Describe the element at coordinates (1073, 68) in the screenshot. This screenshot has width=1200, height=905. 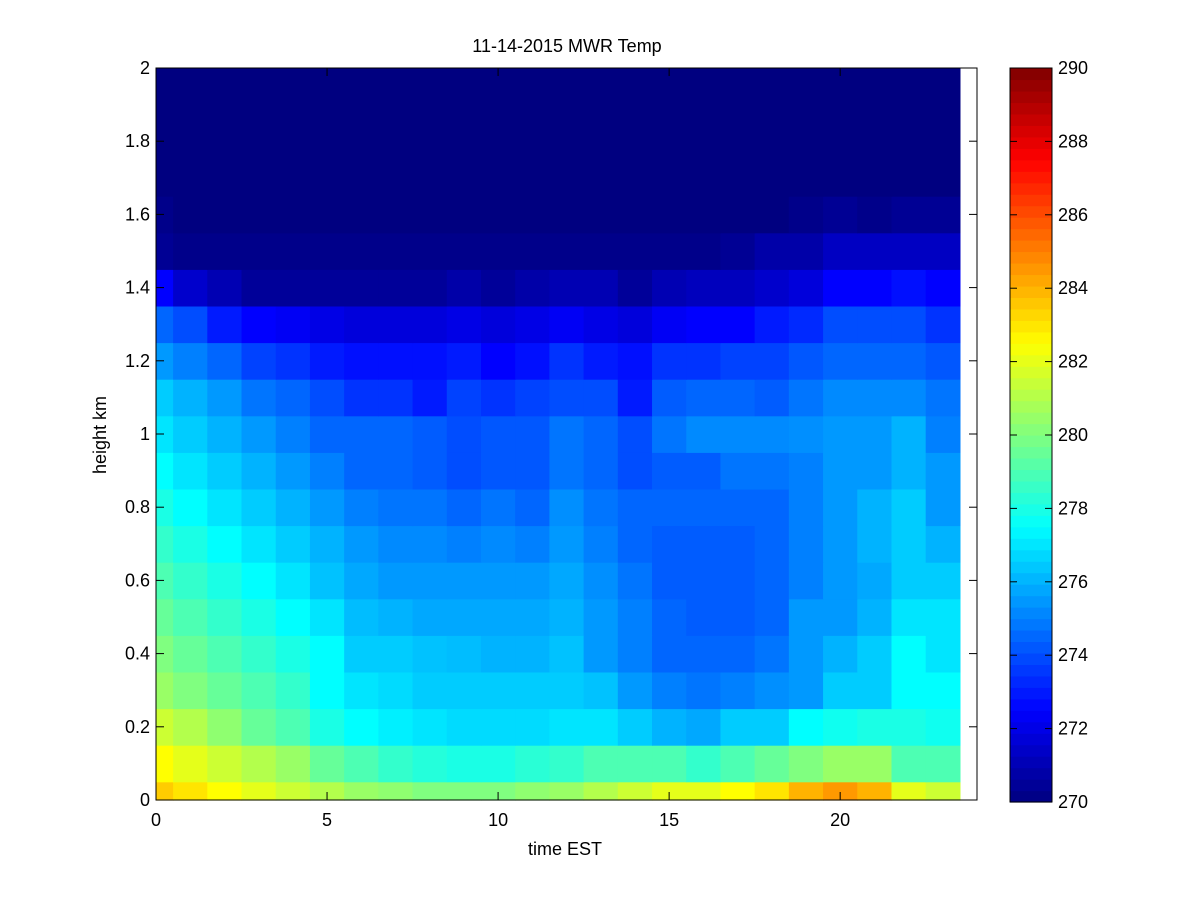
I see `colorbar-tick-label: 290` at that location.